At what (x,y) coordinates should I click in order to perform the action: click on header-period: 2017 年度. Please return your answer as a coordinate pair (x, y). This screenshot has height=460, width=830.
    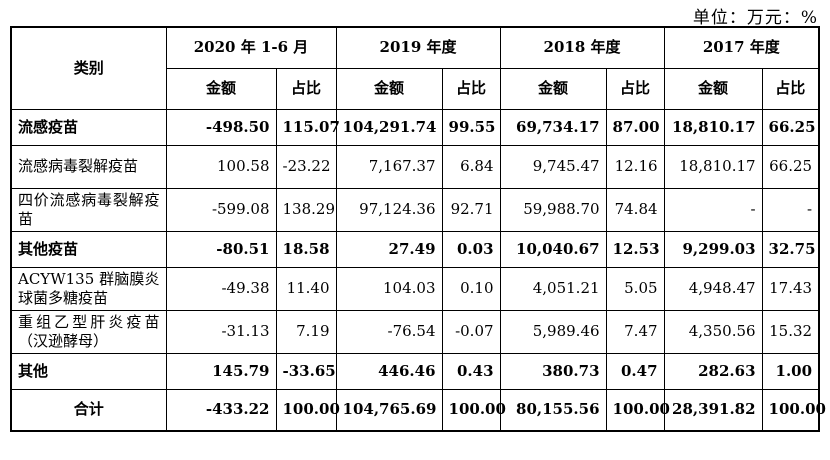
    Looking at the image, I should click on (741, 47).